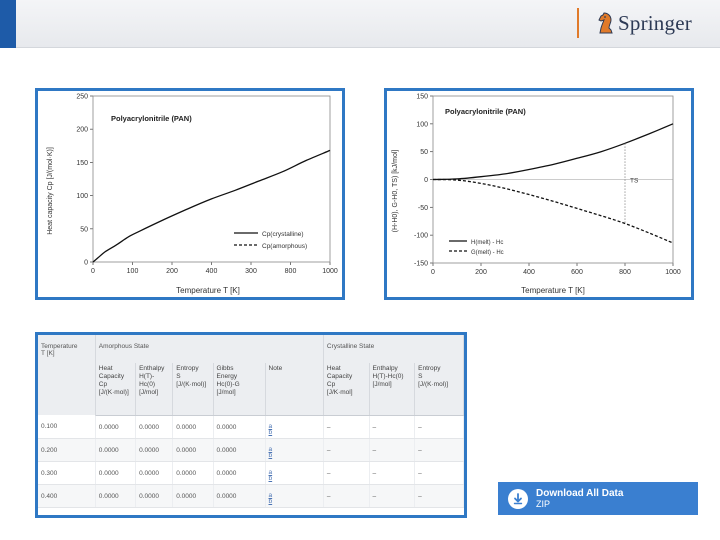  Describe the element at coordinates (346, 389) in the screenshot. I see `header-crystalline-heat-capacity: Heat Capacity Cp [J/K·mol]` at that location.